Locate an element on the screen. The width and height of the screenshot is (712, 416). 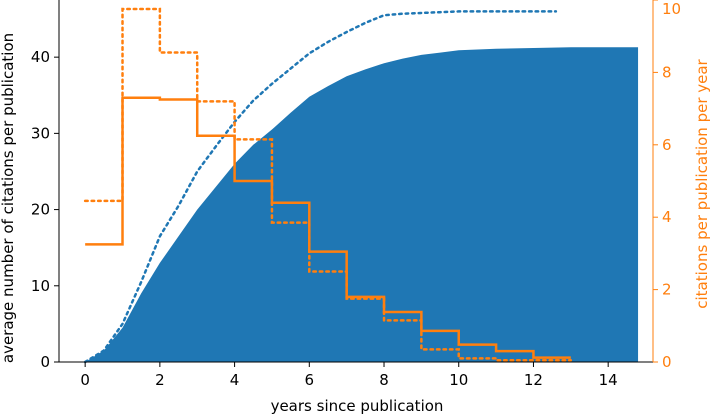
right-y-axis-label: citations per publication per year is located at coordinates (702, 183).